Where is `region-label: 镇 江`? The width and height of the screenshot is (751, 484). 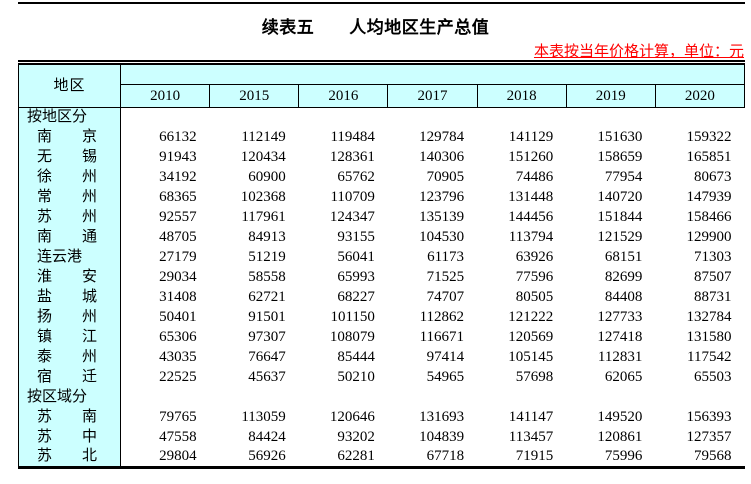
region-label: 镇 江 is located at coordinates (69, 337).